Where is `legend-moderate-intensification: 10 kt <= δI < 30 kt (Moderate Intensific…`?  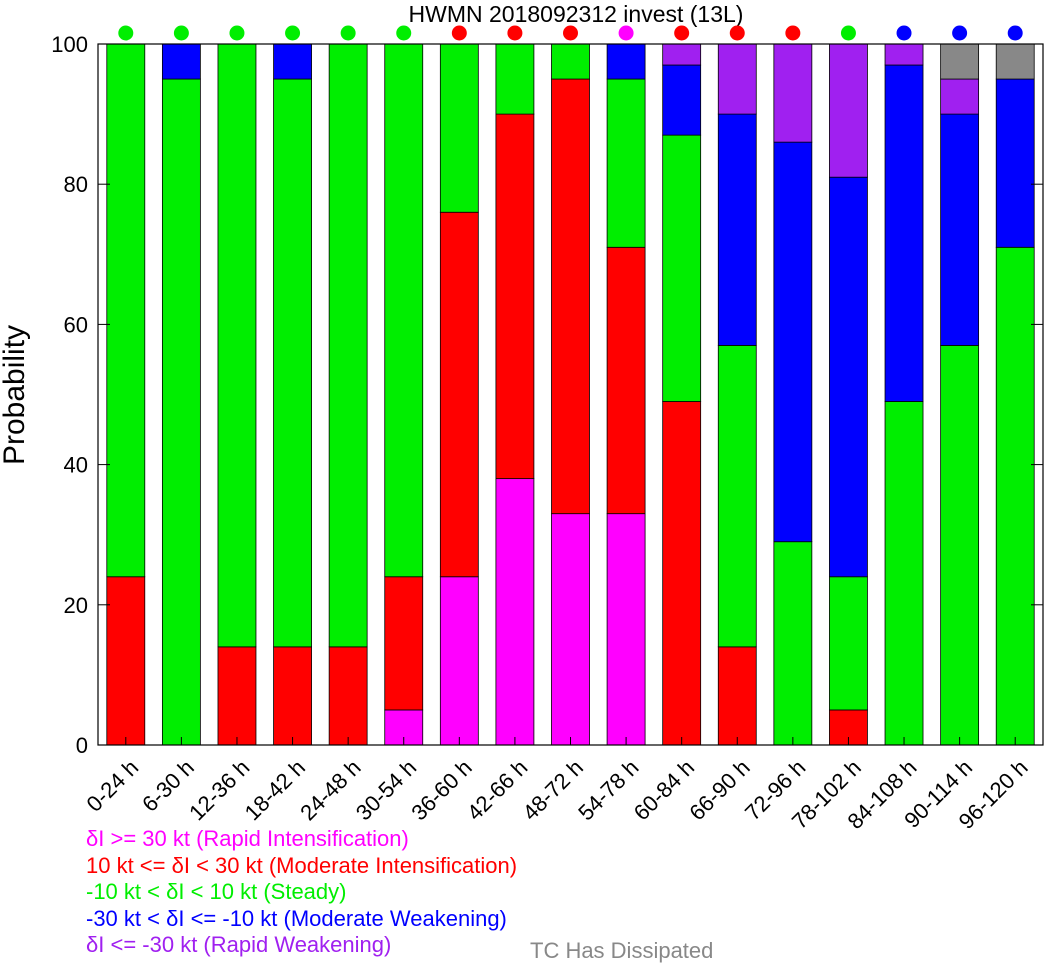 legend-moderate-intensification: 10 kt <= δI < 30 kt (Moderate Intensific… is located at coordinates (302, 865).